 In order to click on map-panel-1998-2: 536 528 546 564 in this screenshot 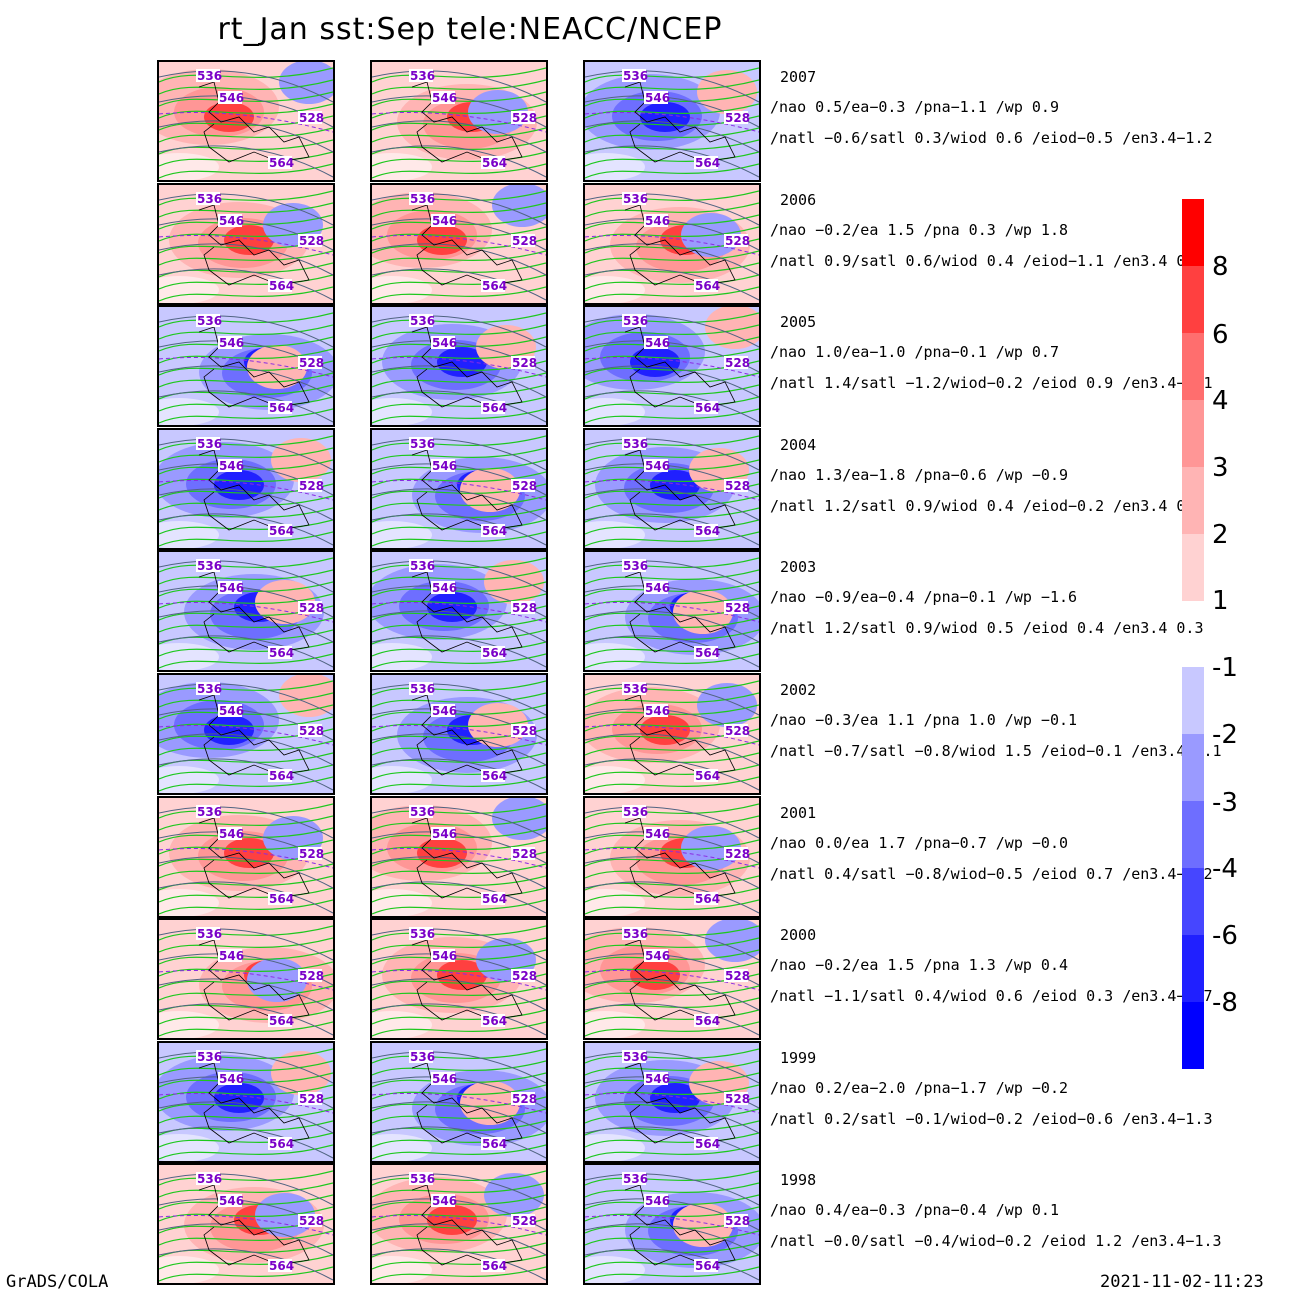, I will do `click(459, 1224)`.